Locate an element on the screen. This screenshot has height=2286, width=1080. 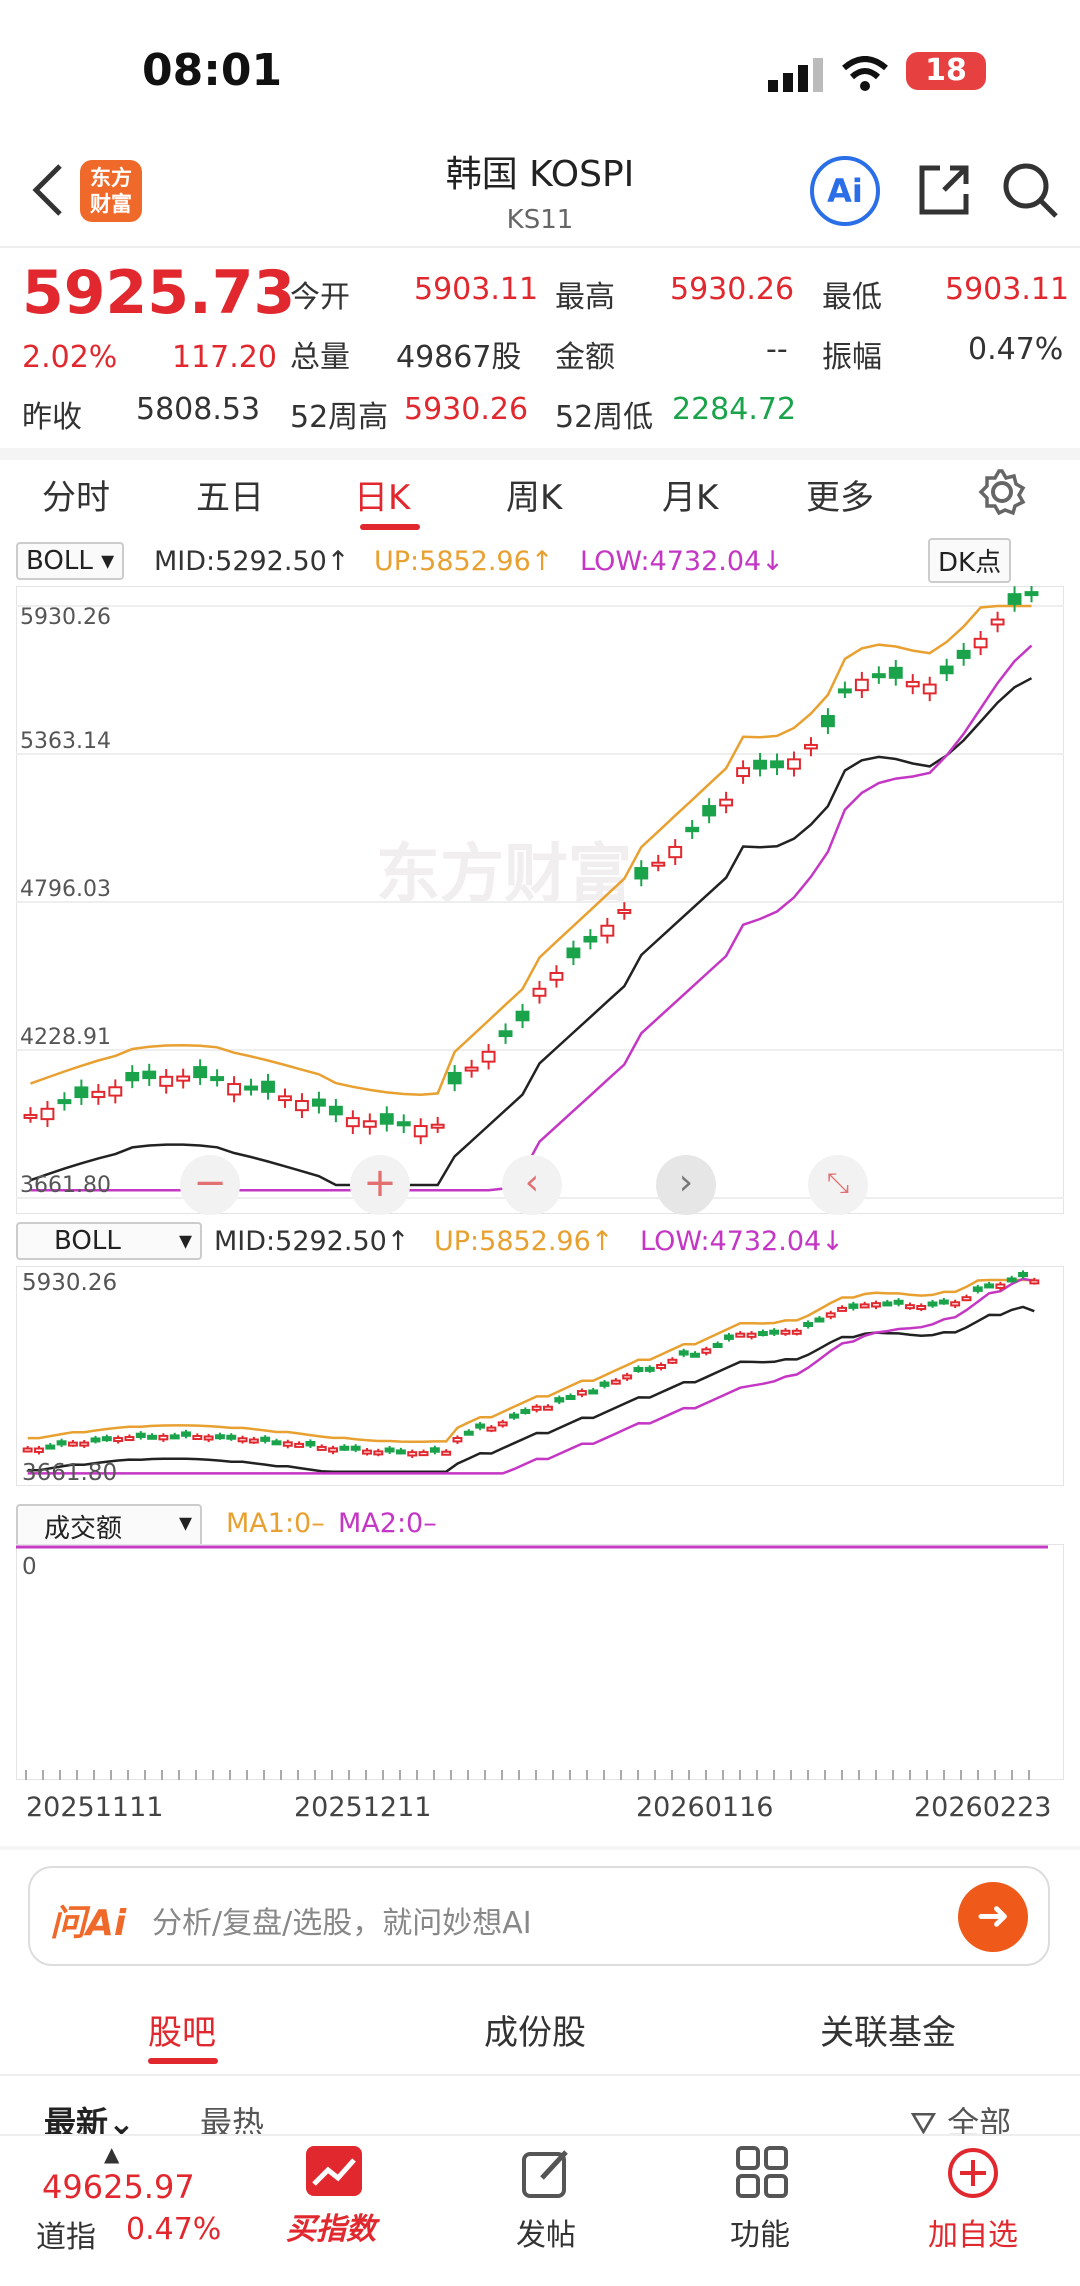
current-price: 5925.73 is located at coordinates (159, 293).